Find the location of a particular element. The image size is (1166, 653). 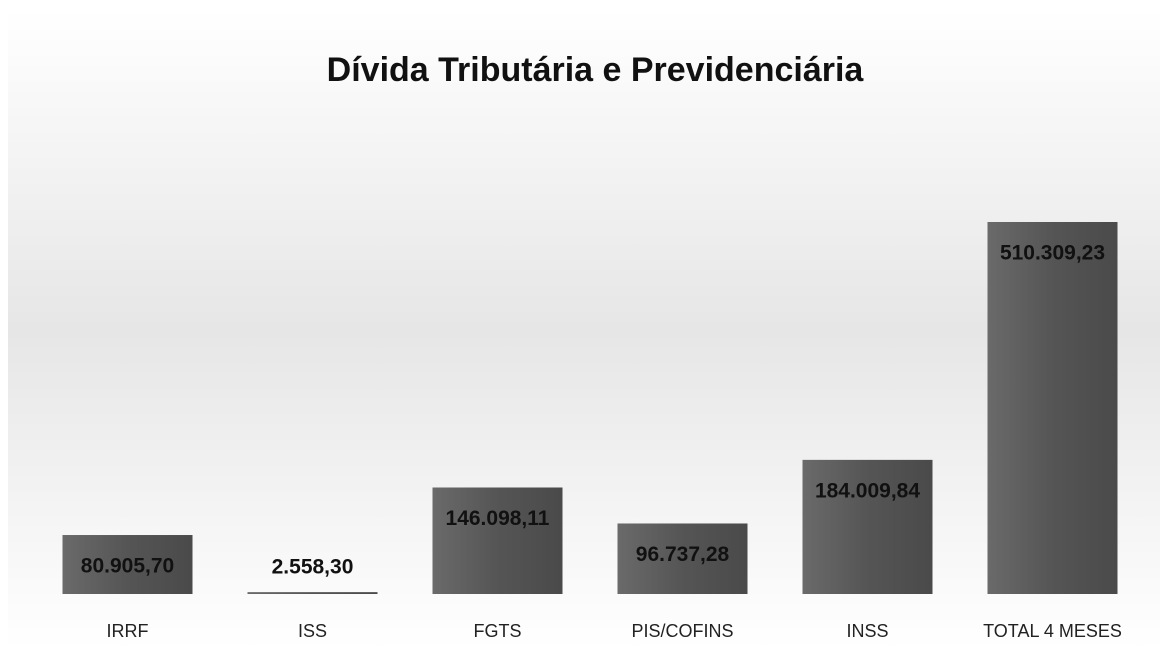

data-label: 96.737,28 is located at coordinates (683, 554).